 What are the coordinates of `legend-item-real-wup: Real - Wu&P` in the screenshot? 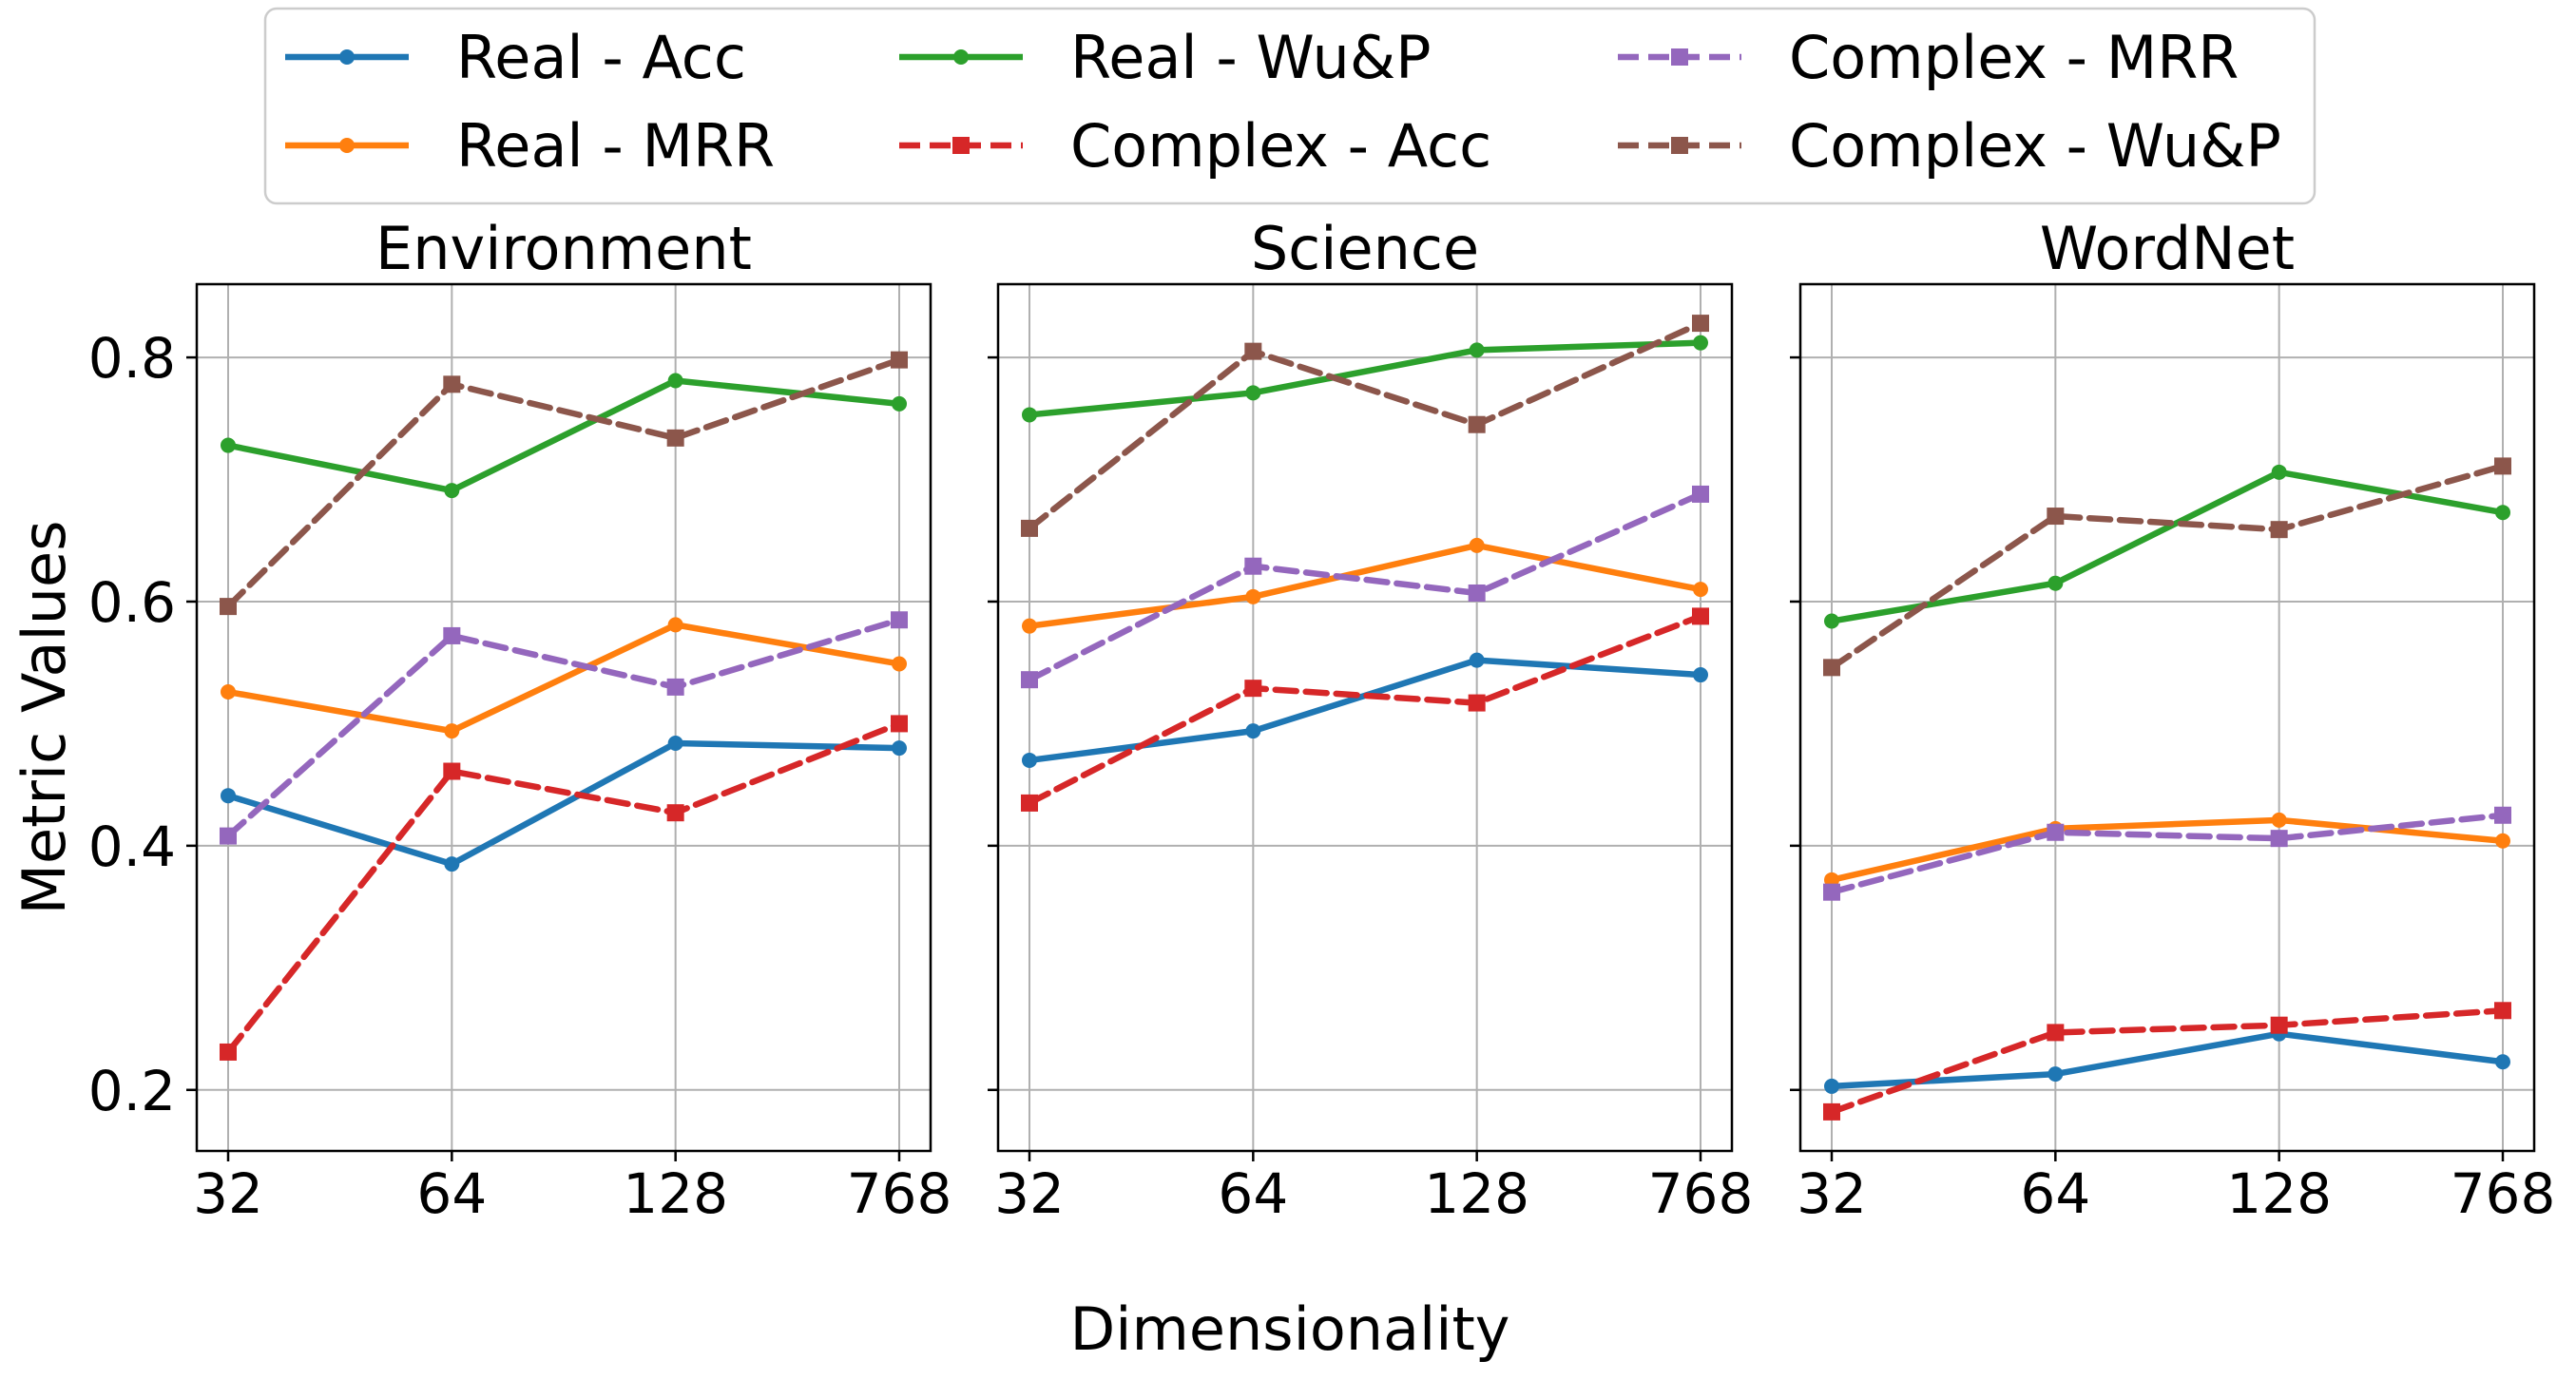 It's located at (1166, 57).